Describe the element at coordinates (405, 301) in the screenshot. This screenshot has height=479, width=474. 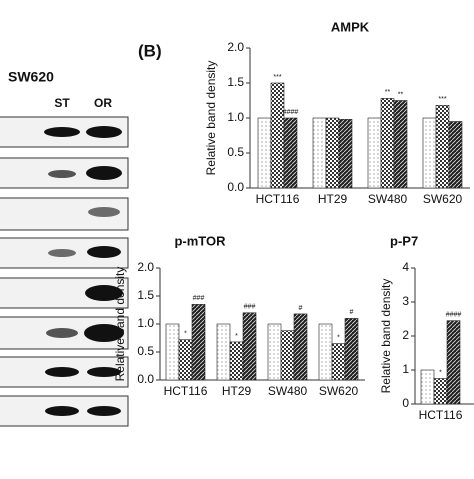
I see `y-tick-label: 3` at that location.